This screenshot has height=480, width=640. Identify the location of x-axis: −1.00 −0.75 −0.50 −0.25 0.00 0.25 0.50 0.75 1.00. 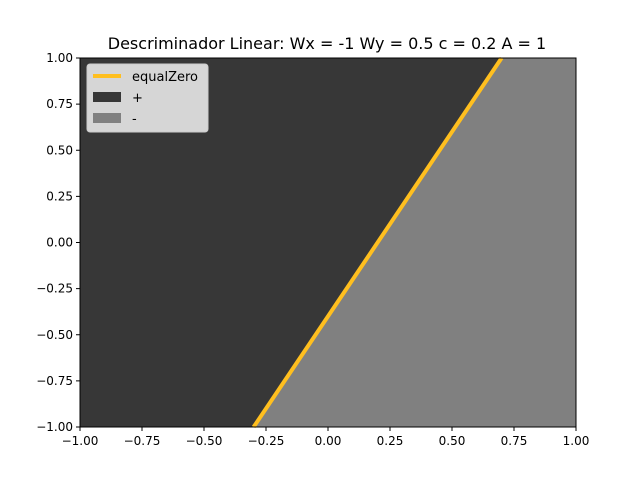
(326, 437).